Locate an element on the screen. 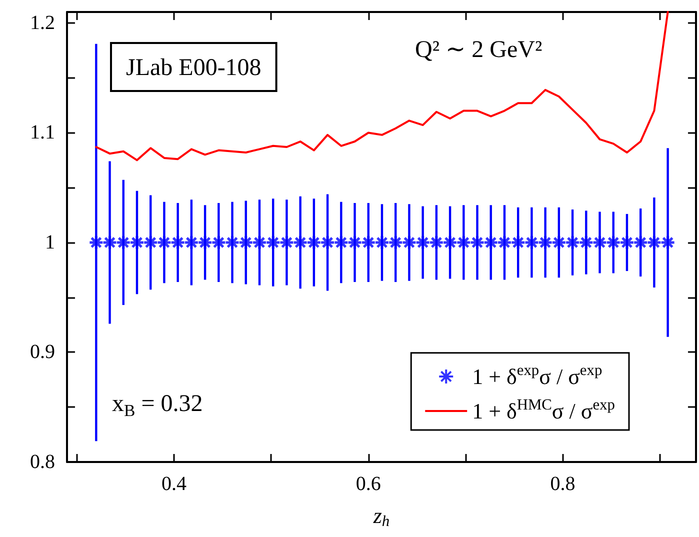  y-tick-label: 1 is located at coordinates (50, 242).